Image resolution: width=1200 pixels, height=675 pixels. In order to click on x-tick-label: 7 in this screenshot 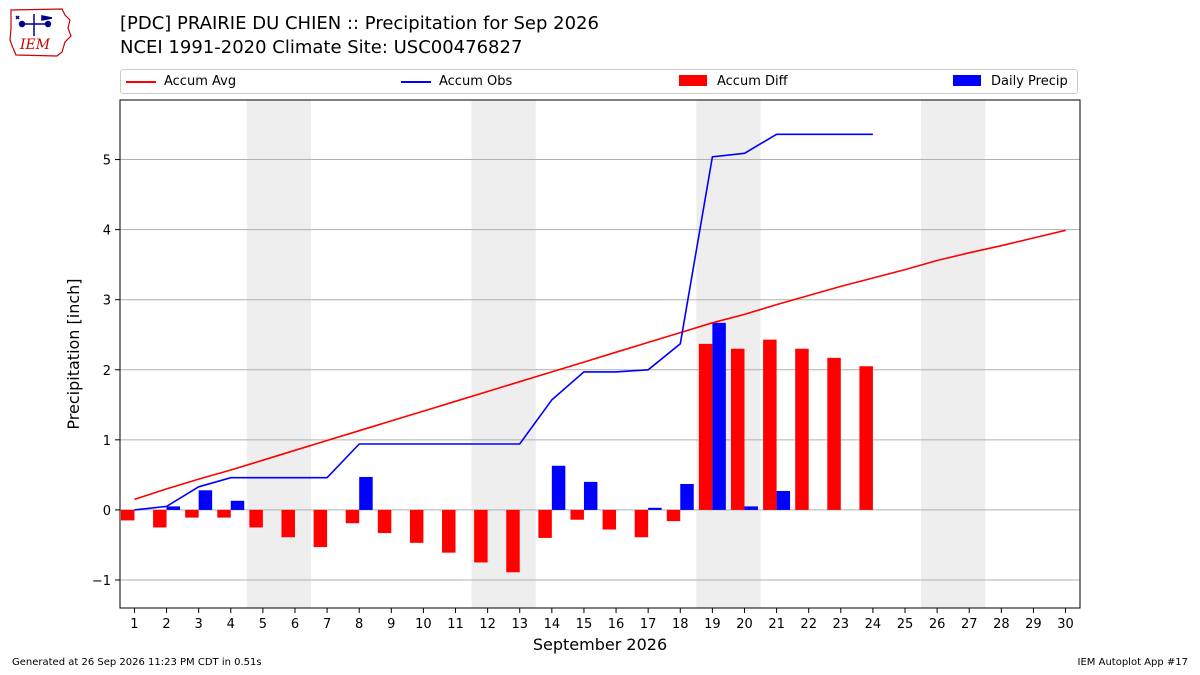, I will do `click(327, 624)`.